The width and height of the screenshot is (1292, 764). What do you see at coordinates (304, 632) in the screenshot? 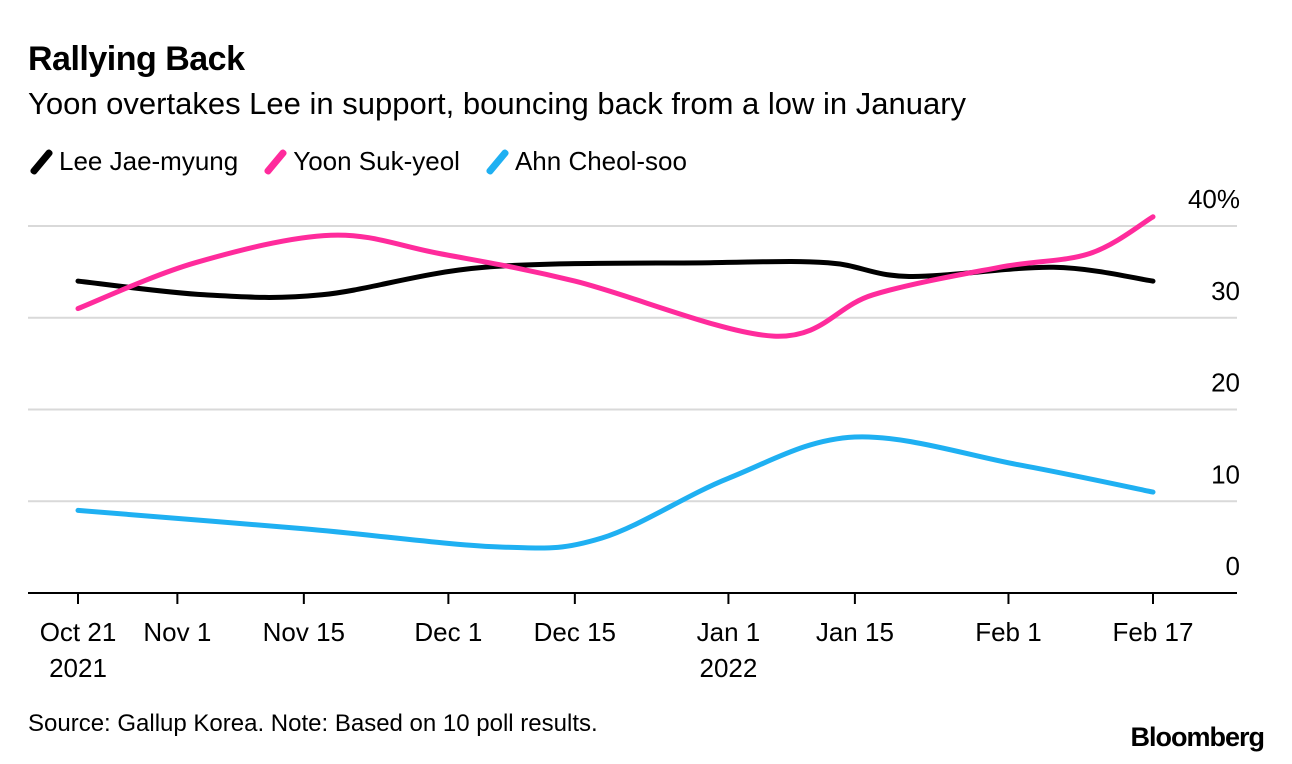
I see `x-tick-label-2: Nov 15` at bounding box center [304, 632].